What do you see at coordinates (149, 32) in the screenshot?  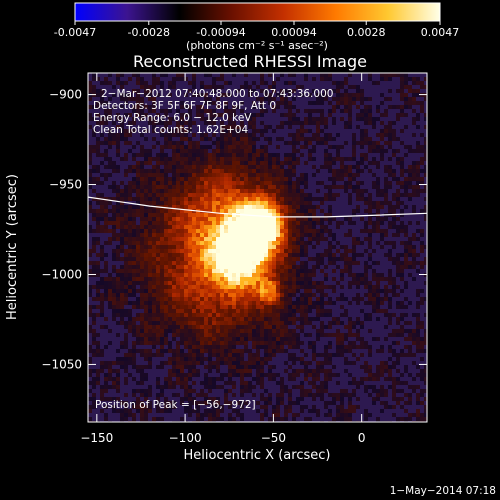 I see `colorbar-tick-label: -0.0028` at bounding box center [149, 32].